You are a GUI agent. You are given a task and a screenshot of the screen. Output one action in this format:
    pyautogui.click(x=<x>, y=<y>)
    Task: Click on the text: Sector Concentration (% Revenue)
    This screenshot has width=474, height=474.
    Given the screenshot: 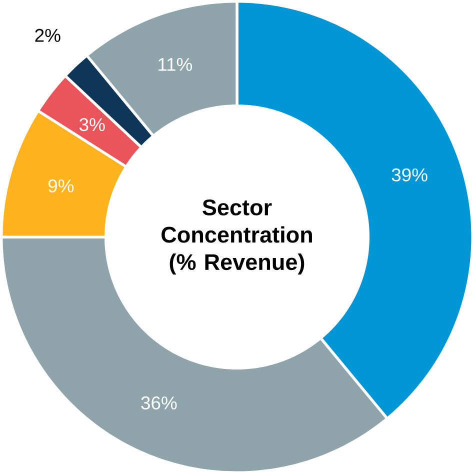 What is the action you would take?
    pyautogui.click(x=237, y=237)
    